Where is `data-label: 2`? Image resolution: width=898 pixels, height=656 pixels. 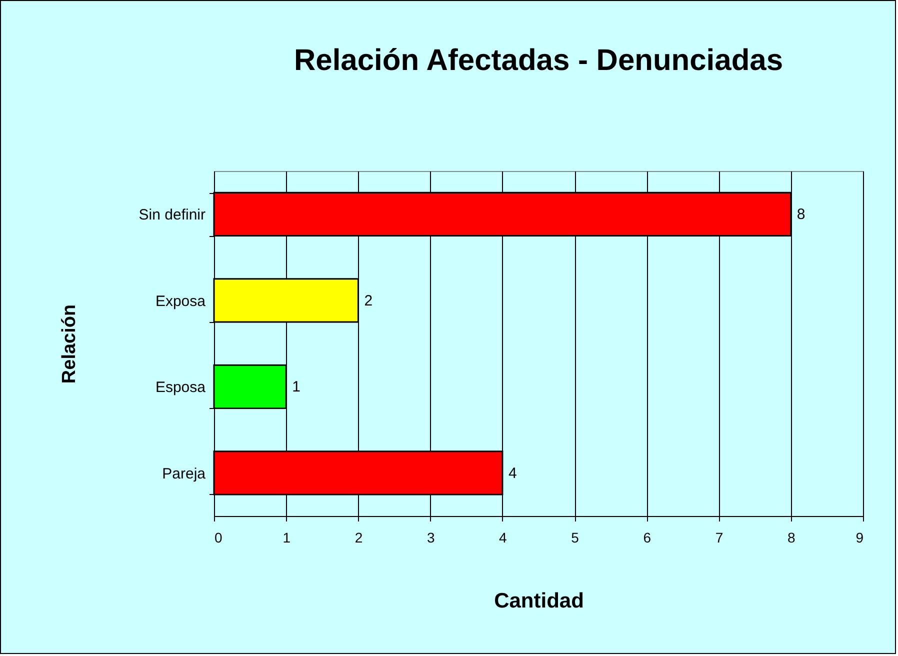 data-label: 2 is located at coordinates (368, 301).